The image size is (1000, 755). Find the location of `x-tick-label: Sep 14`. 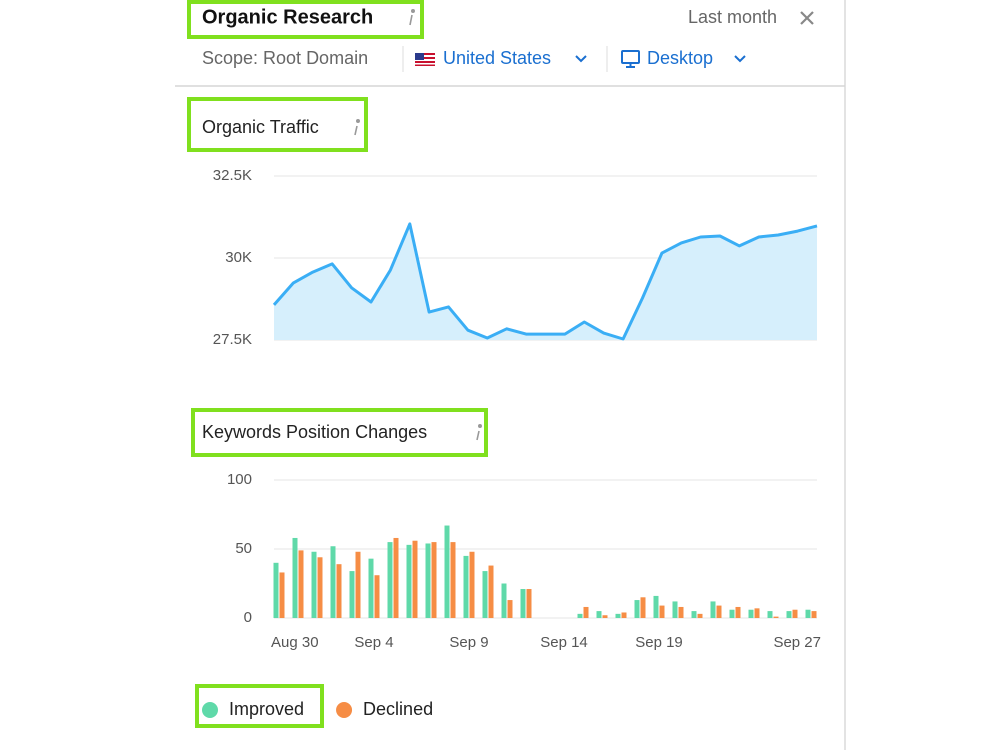

x-tick-label: Sep 14 is located at coordinates (564, 642).